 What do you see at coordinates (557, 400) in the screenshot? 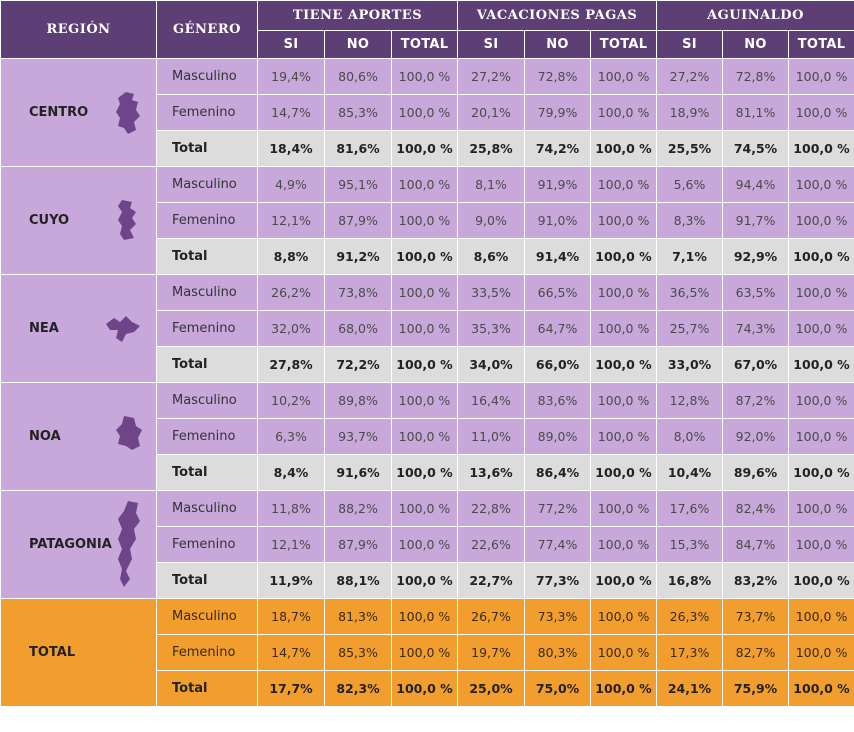
I see `value-cell: 83,6%` at bounding box center [557, 400].